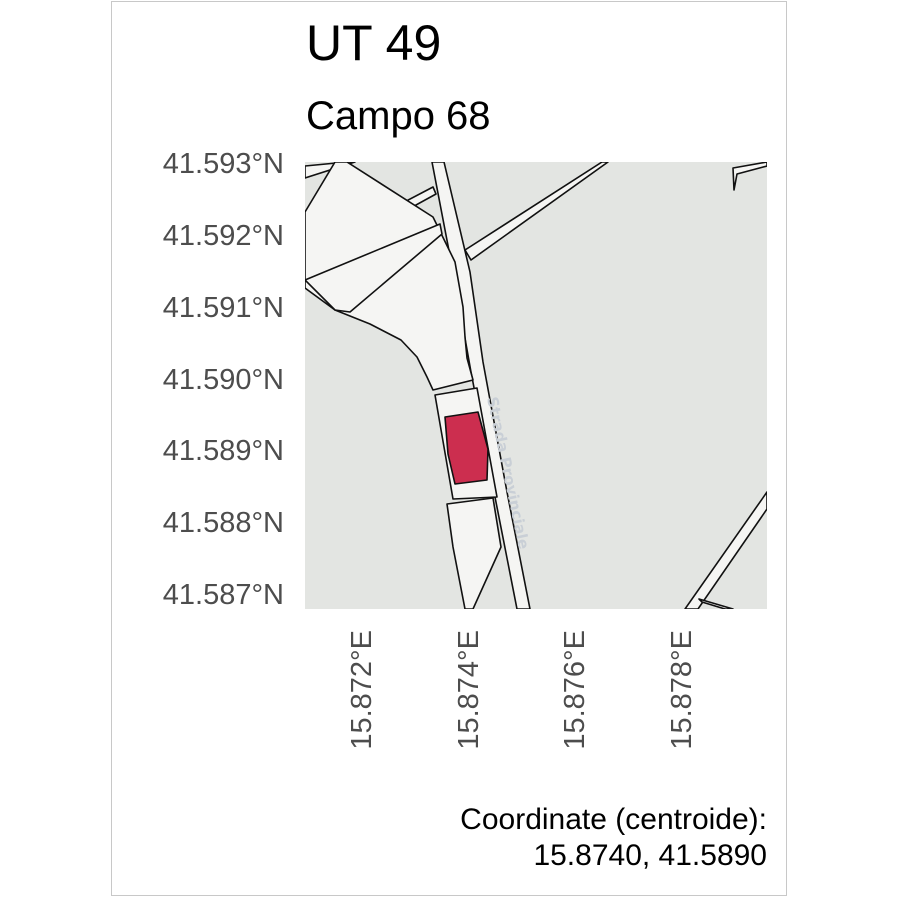  What do you see at coordinates (466, 448) in the screenshot?
I see `parcel-highlight` at bounding box center [466, 448].